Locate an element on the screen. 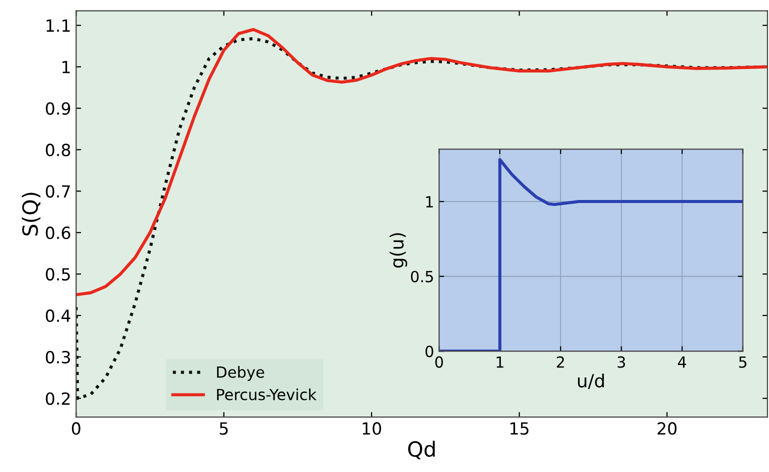  y-tick-label: 0.2 is located at coordinates (58, 398).